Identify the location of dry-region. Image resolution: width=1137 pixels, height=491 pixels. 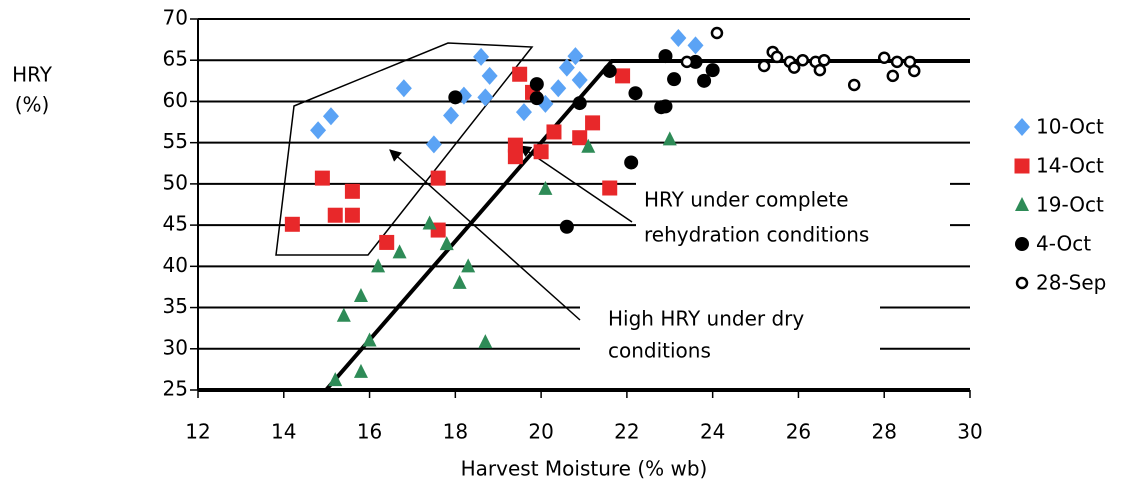
(404, 149).